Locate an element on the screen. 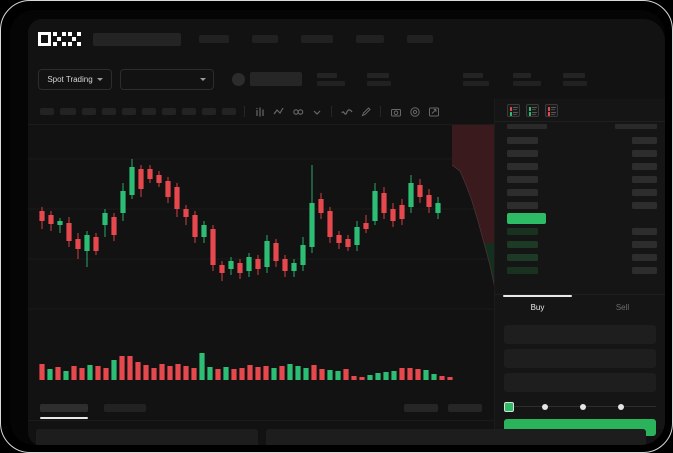  amount-slider is located at coordinates (580, 407).